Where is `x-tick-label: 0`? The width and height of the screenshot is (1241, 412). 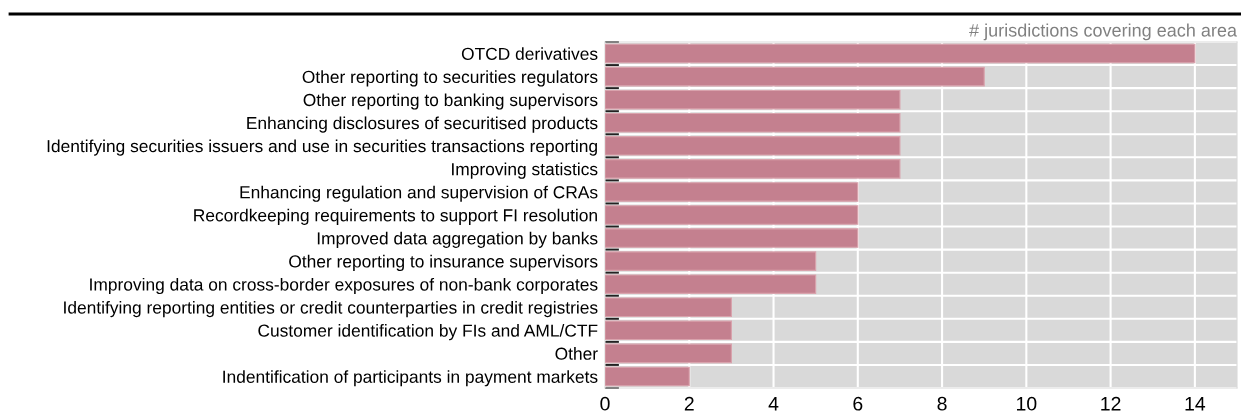
x-tick-label: 0 is located at coordinates (605, 403).